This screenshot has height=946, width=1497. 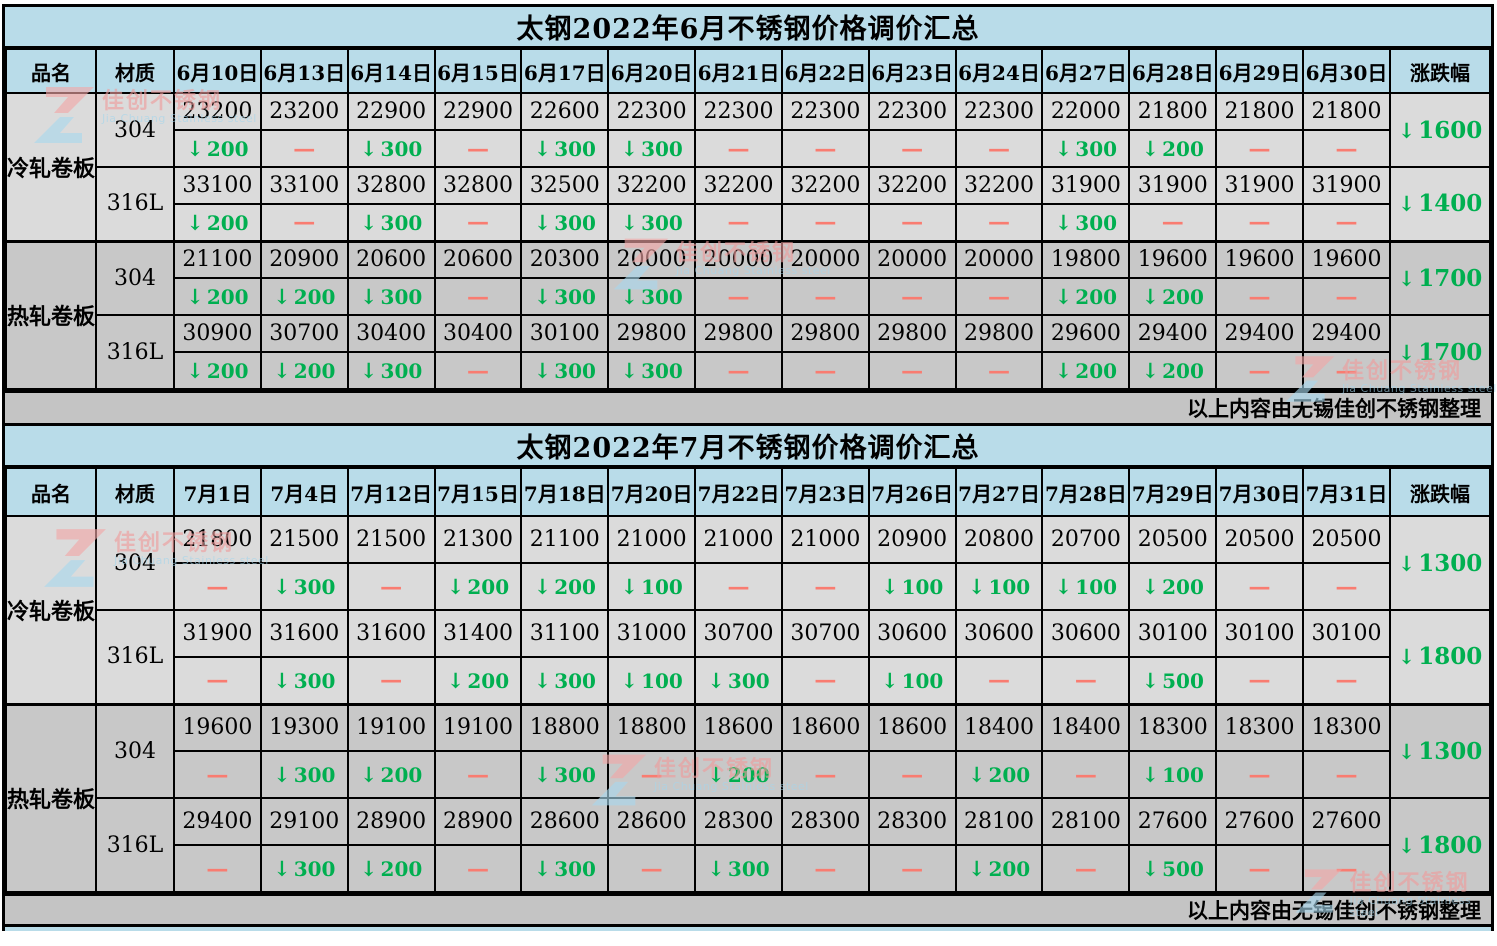 I want to click on price-cell: 18800, so click(x=565, y=727).